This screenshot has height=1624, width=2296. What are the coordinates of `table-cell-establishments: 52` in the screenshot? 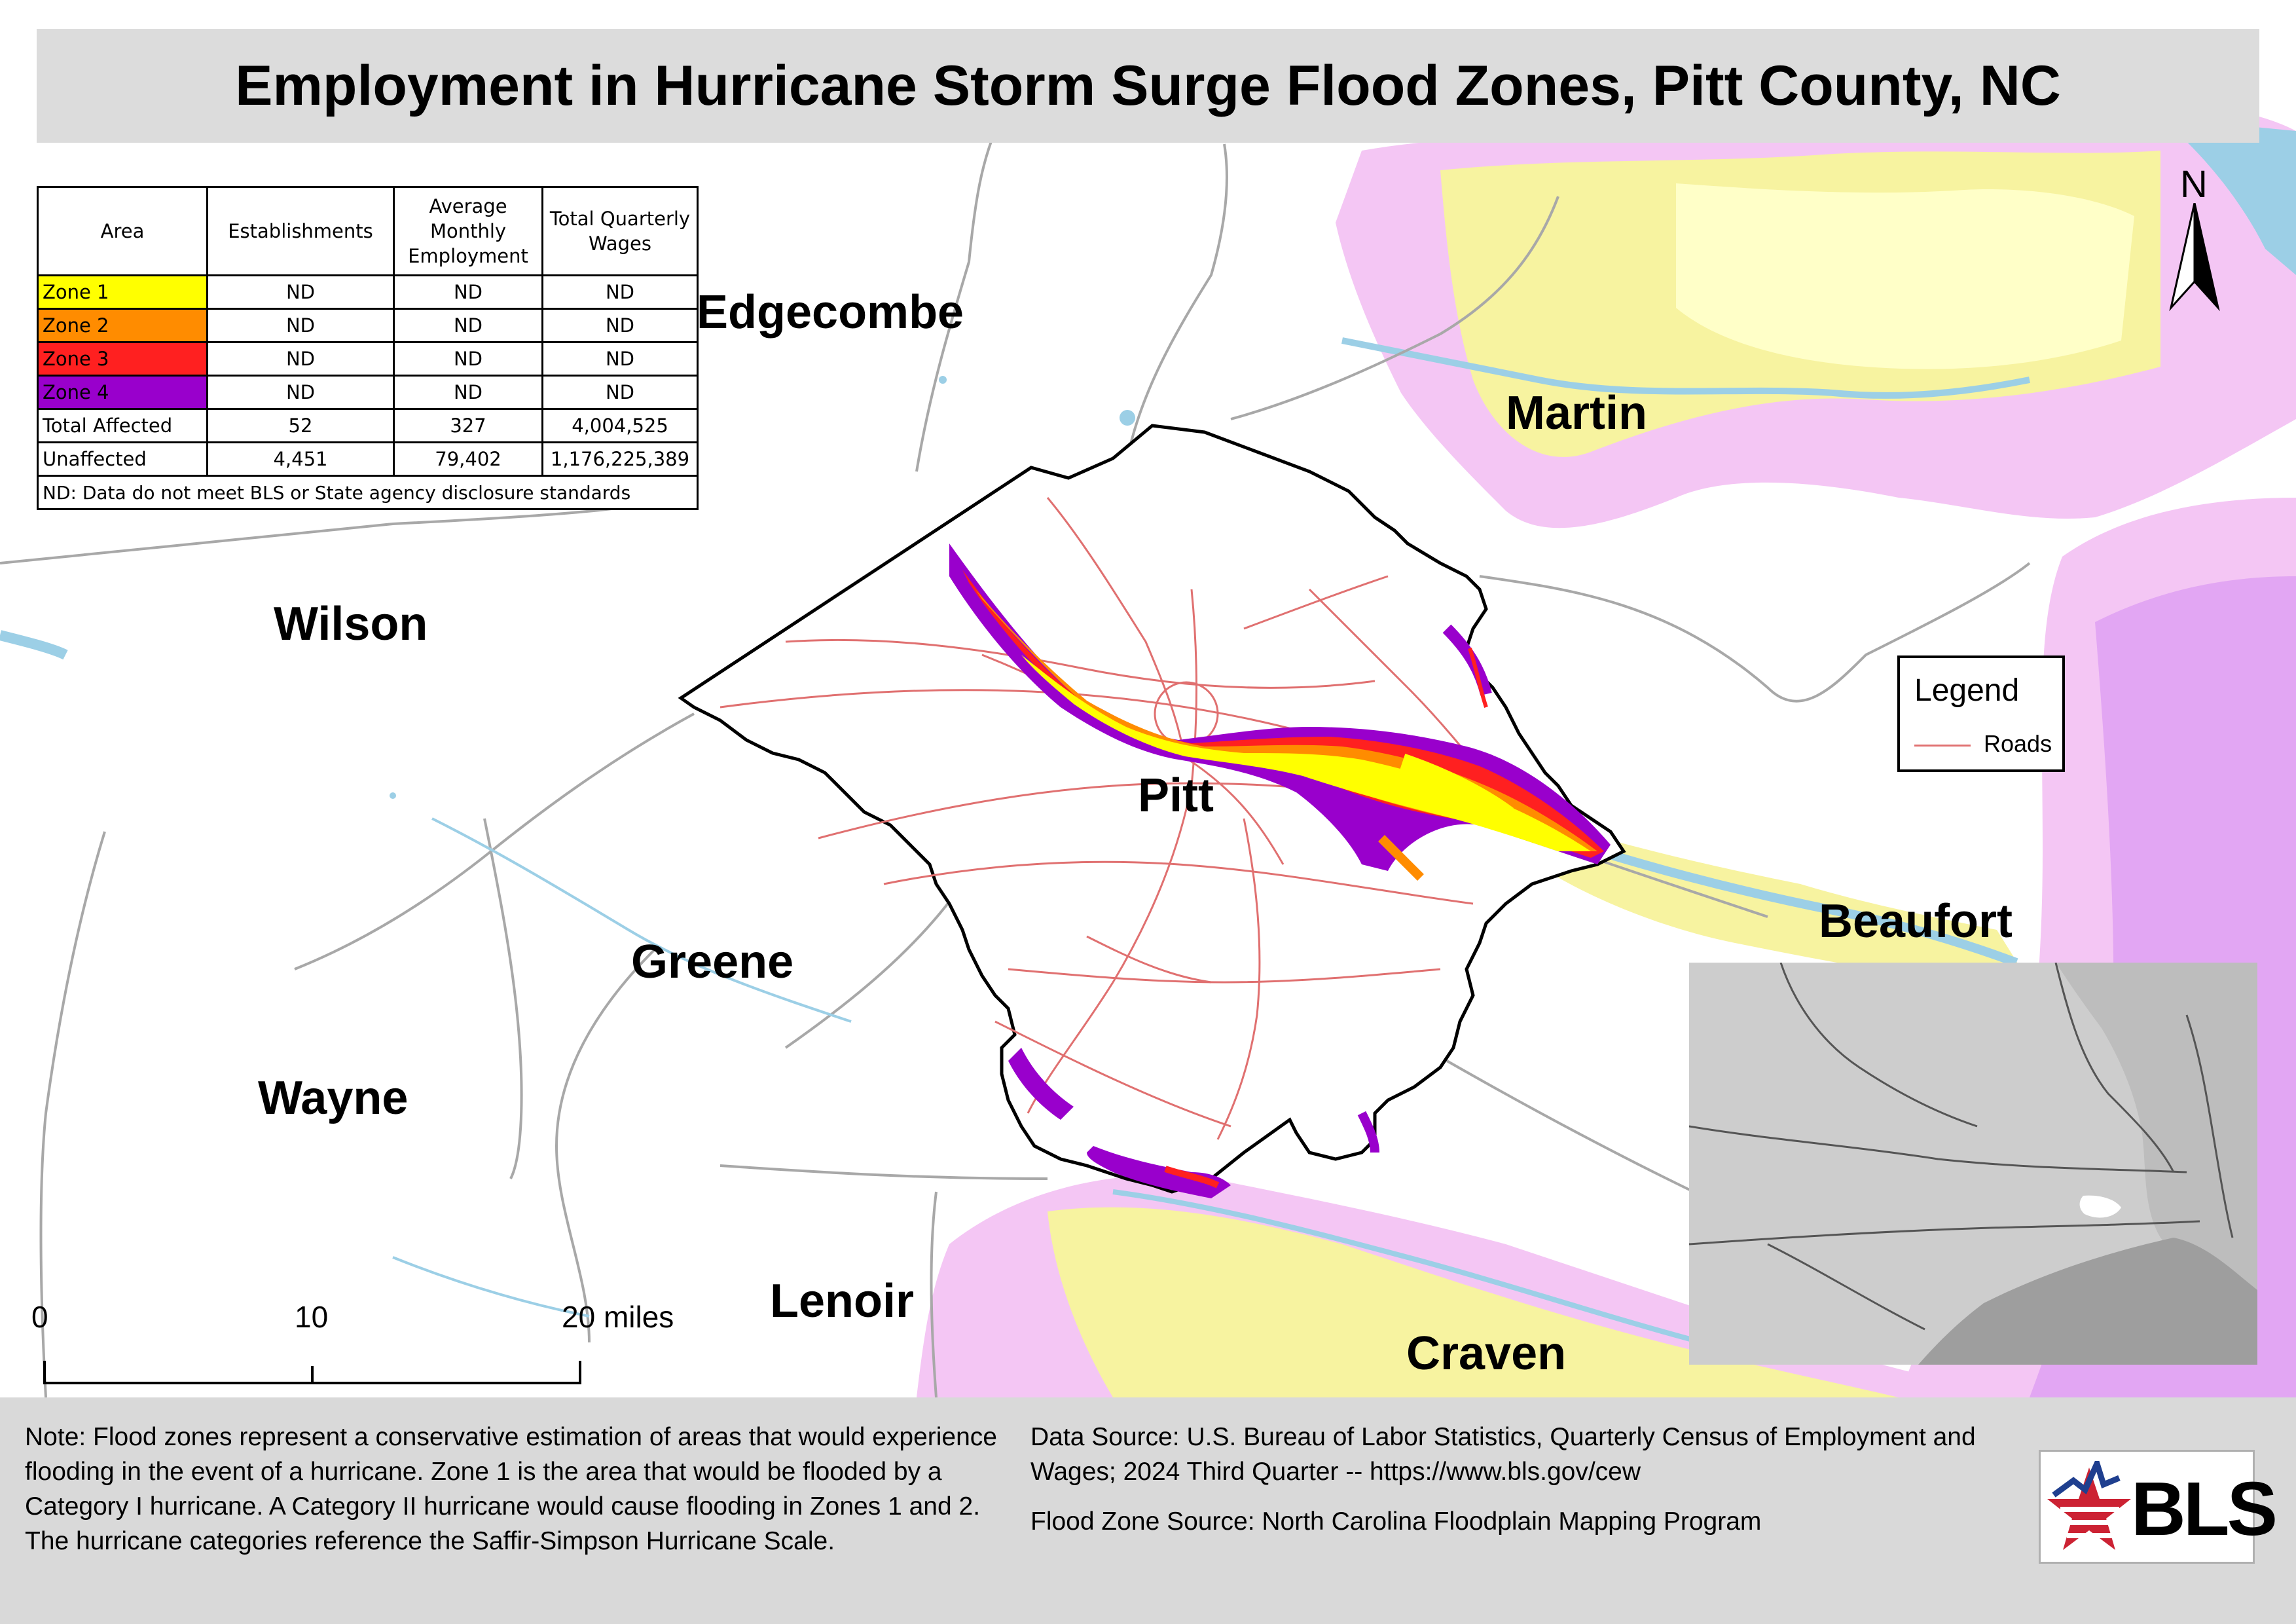 It's located at (300, 425).